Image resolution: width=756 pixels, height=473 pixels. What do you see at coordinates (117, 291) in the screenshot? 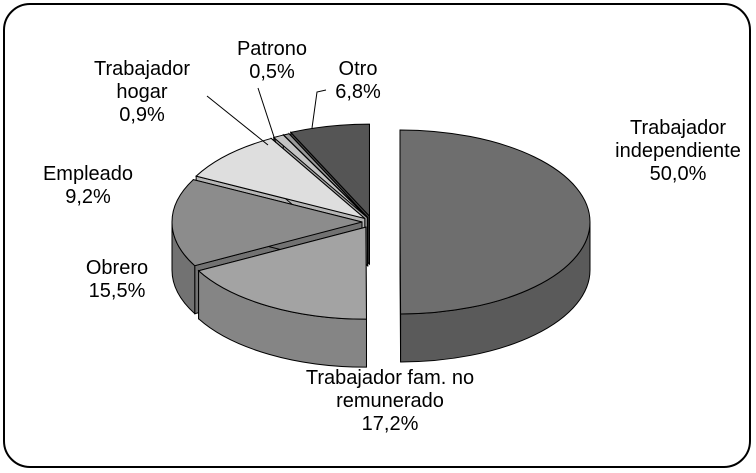
I see `value-label: 15,5%` at bounding box center [117, 291].